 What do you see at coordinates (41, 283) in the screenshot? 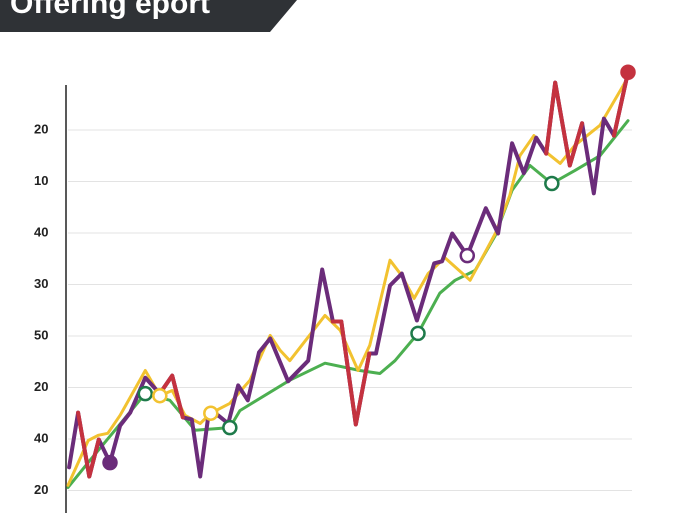
I see `y-tick-label: 30` at bounding box center [41, 283].